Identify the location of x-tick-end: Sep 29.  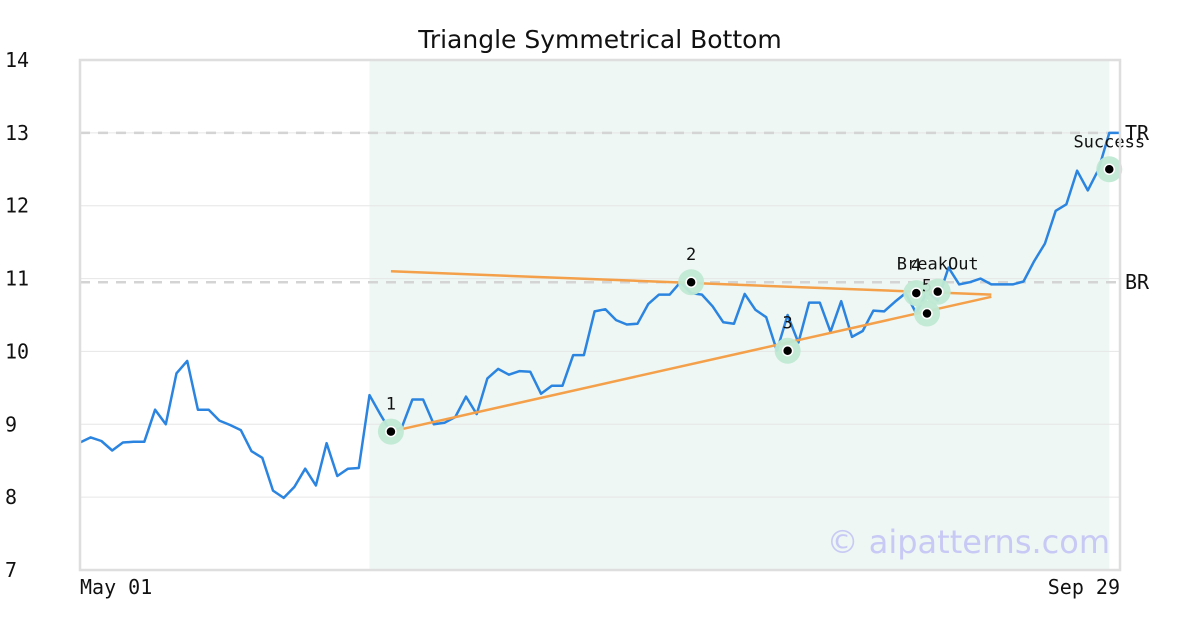
(1084, 587).